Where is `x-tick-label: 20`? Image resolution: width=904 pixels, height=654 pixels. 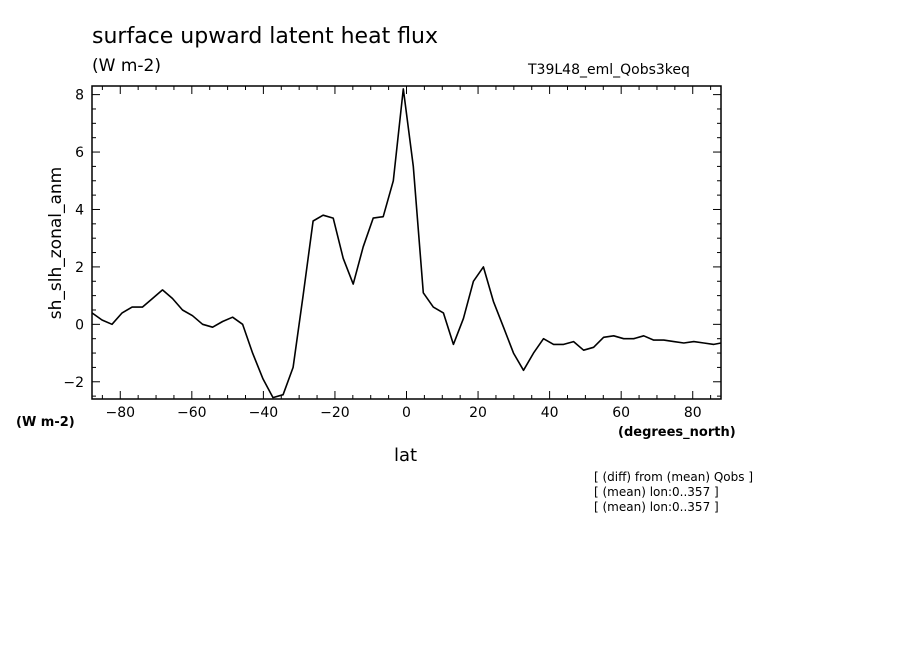 x-tick-label: 20 is located at coordinates (478, 413).